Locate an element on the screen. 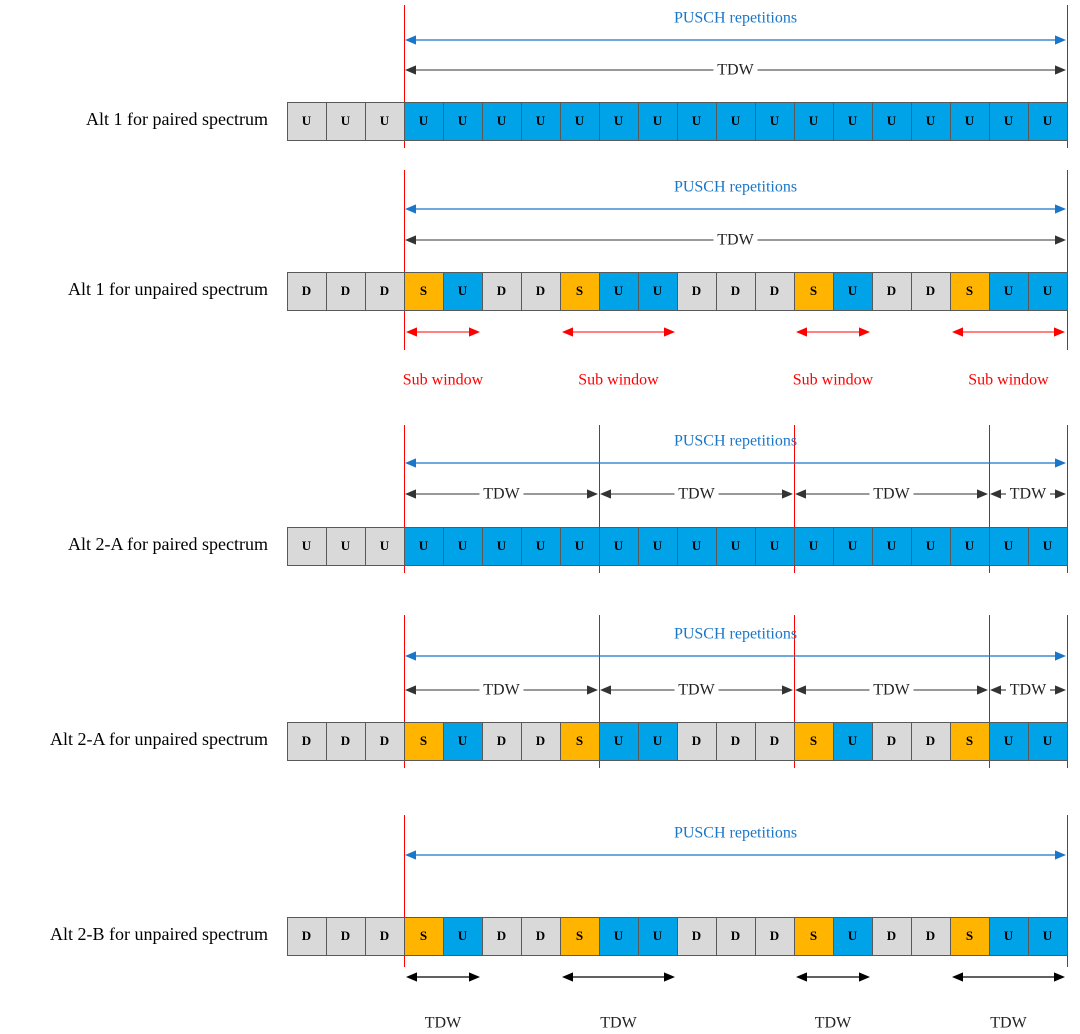  row-label: Alt 1 for paired spectrum is located at coordinates (177, 119).